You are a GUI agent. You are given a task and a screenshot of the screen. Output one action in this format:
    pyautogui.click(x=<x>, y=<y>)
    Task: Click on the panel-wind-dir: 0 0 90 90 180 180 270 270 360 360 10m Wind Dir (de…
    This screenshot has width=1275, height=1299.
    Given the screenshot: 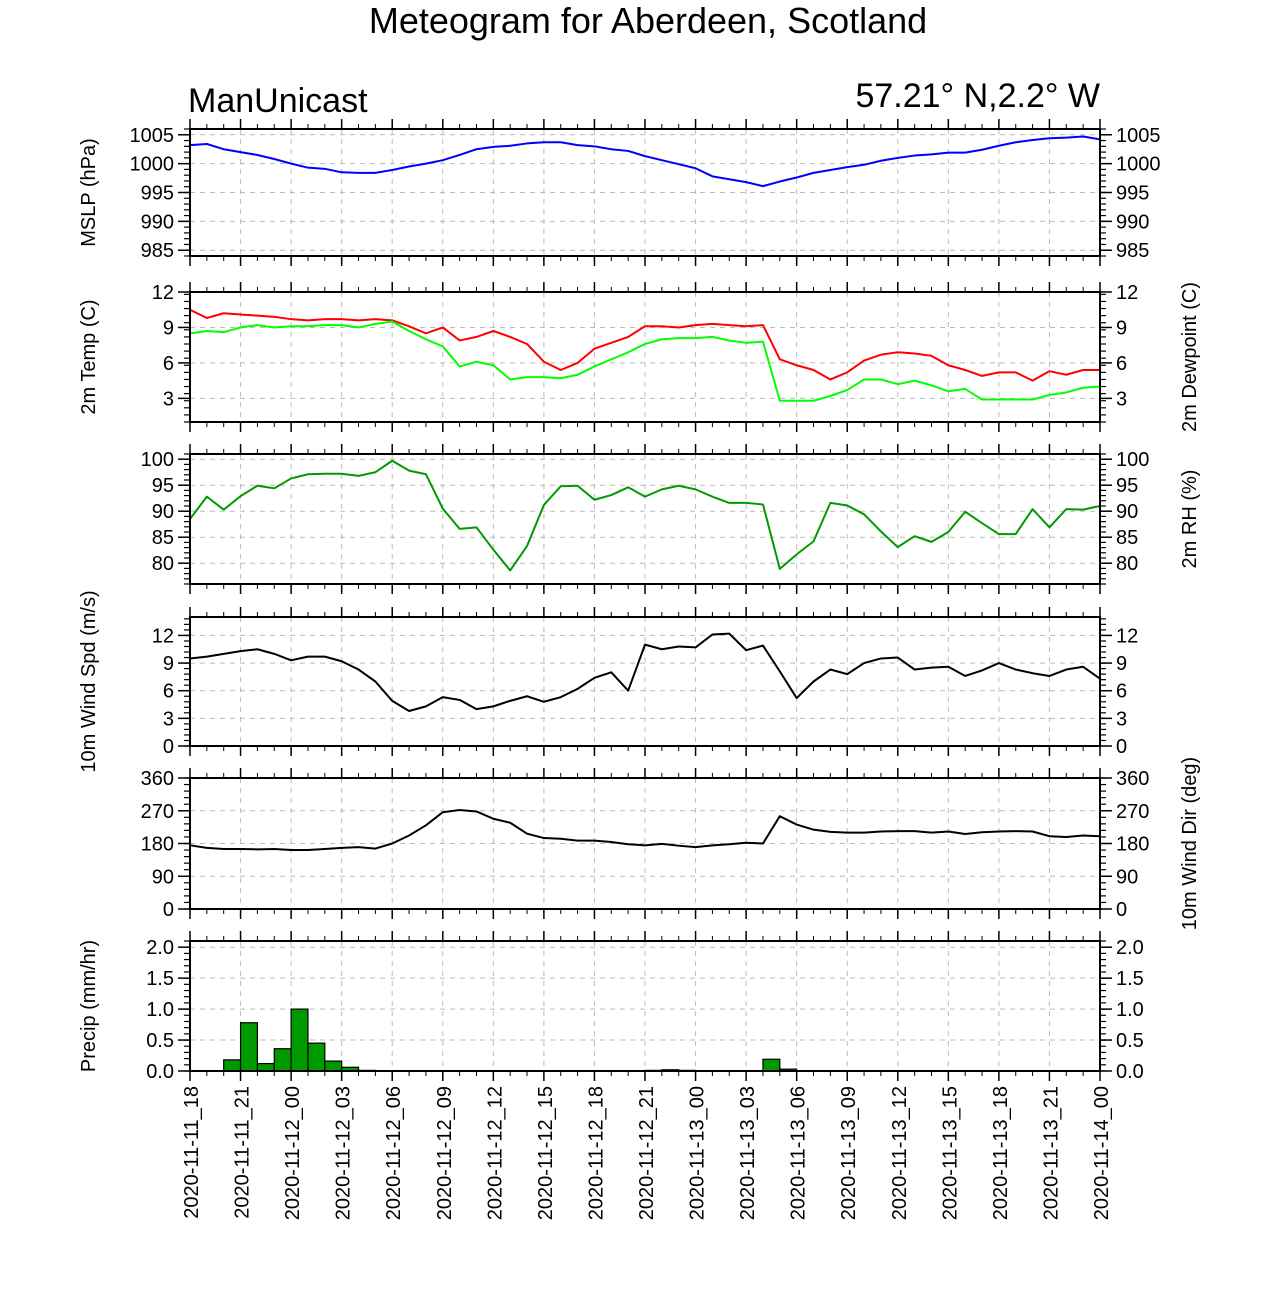 What is the action you would take?
    pyautogui.click(x=671, y=843)
    